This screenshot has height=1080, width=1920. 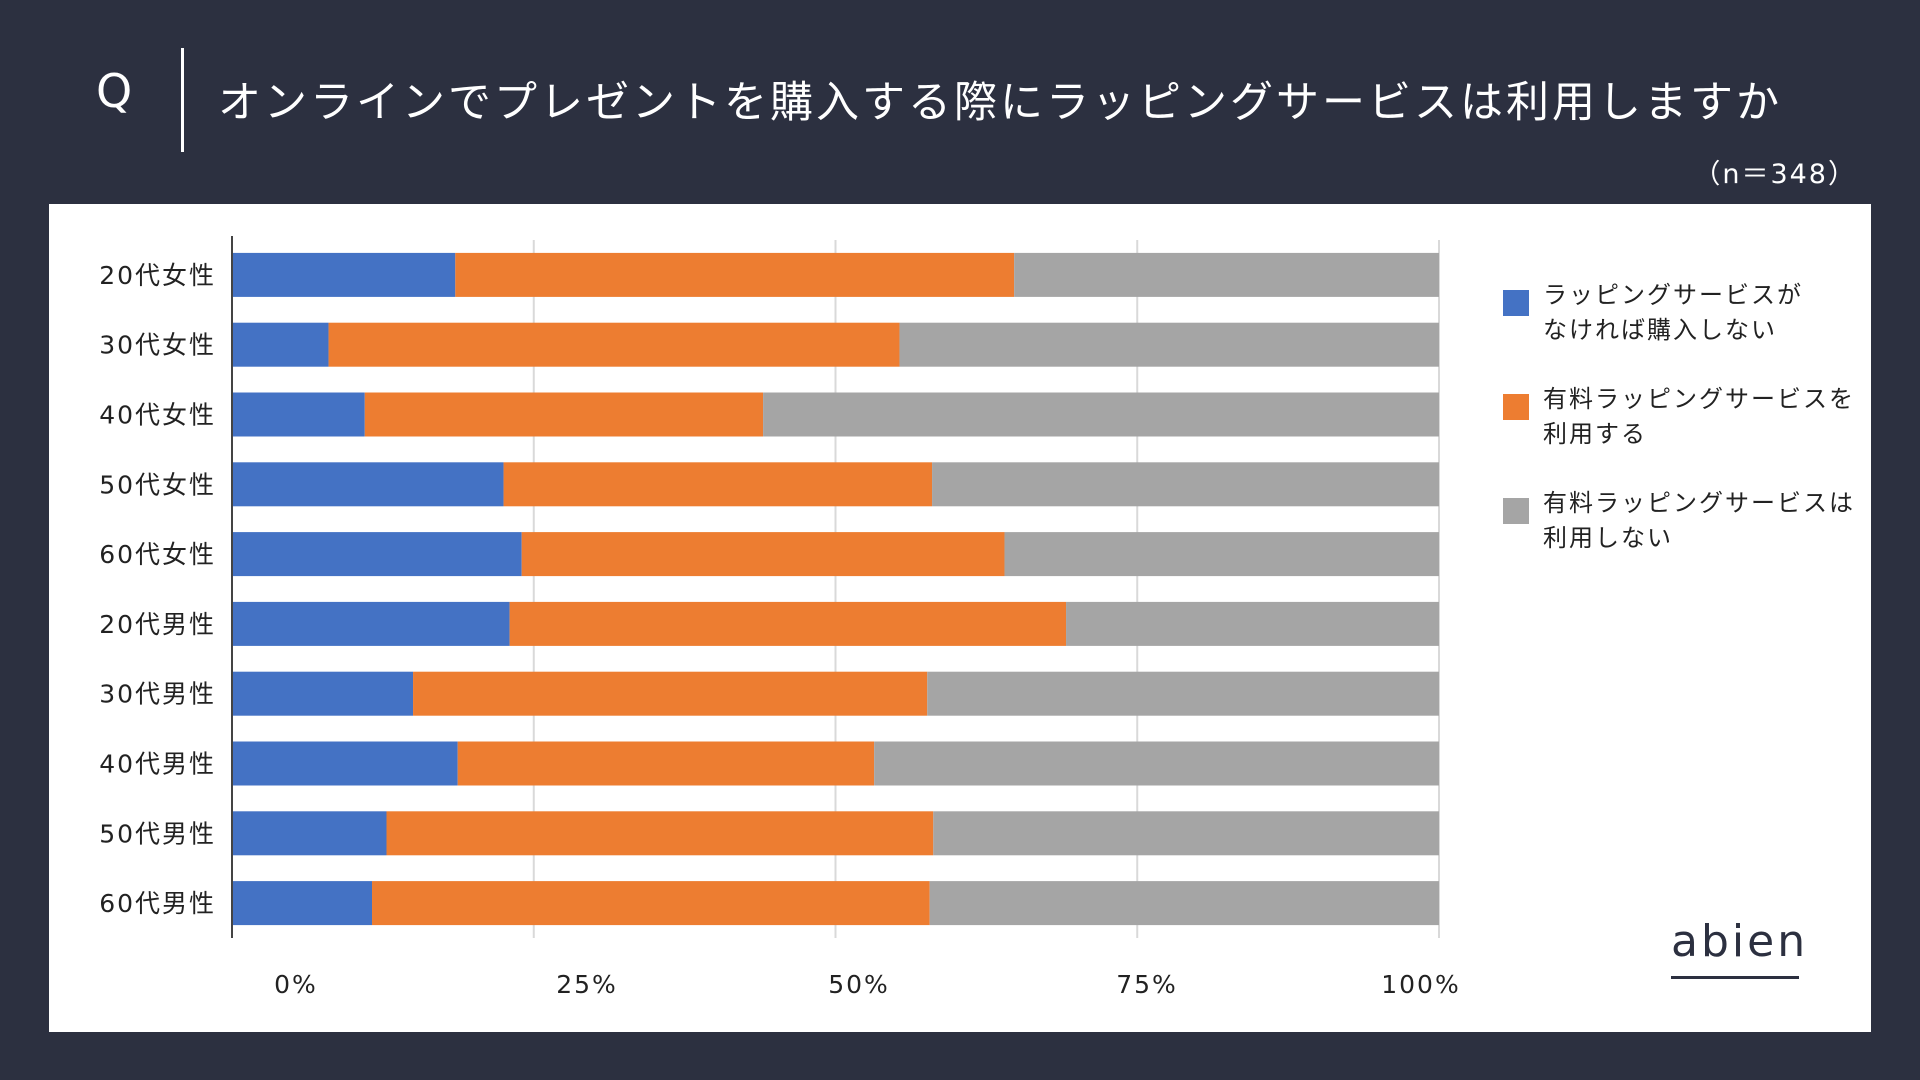 What do you see at coordinates (1775, 174) in the screenshot?
I see `sample-size: （n＝348）` at bounding box center [1775, 174].